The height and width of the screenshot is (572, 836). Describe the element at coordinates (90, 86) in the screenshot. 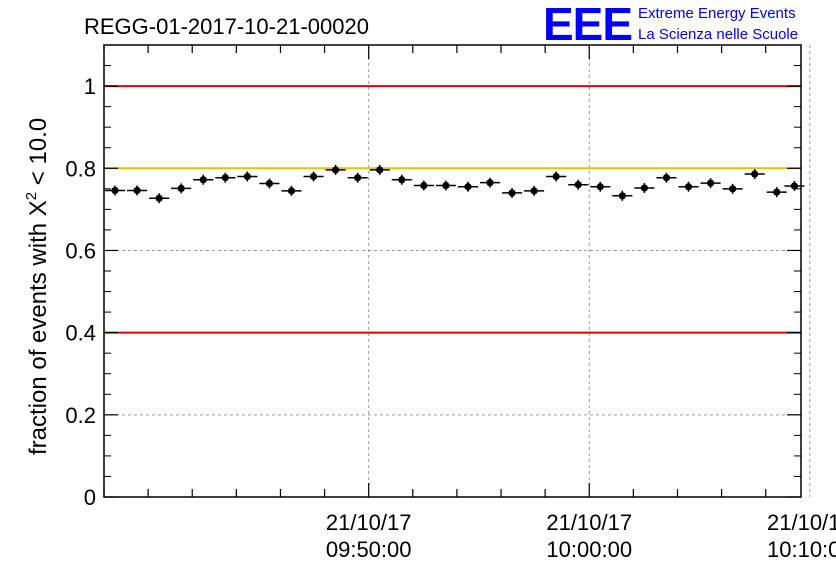

I see `y-tick-label: 1` at that location.